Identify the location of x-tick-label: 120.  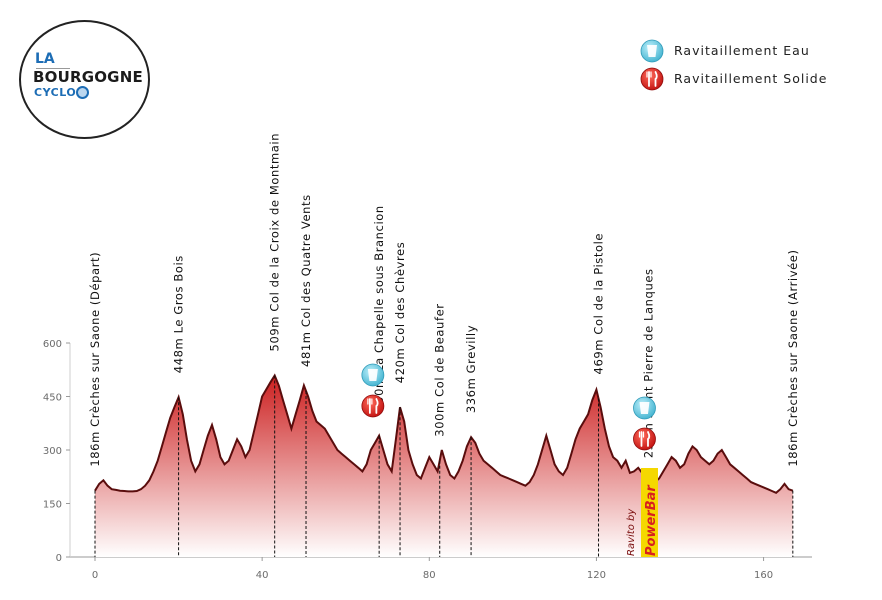
(596, 575).